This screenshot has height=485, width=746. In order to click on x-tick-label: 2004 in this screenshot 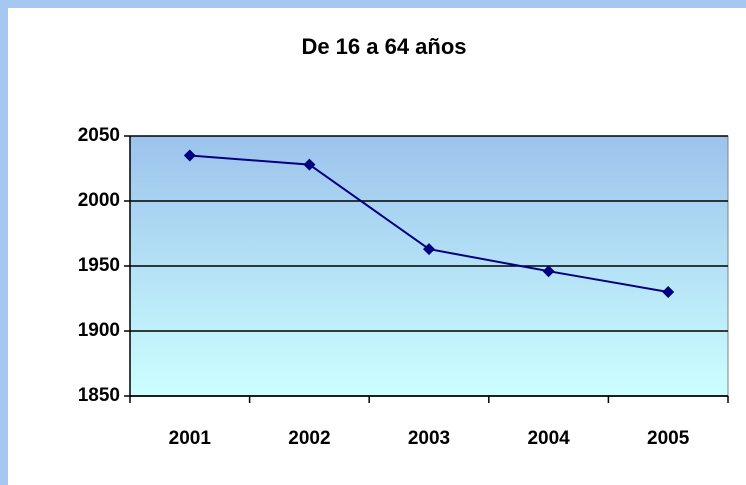, I will do `click(548, 438)`.